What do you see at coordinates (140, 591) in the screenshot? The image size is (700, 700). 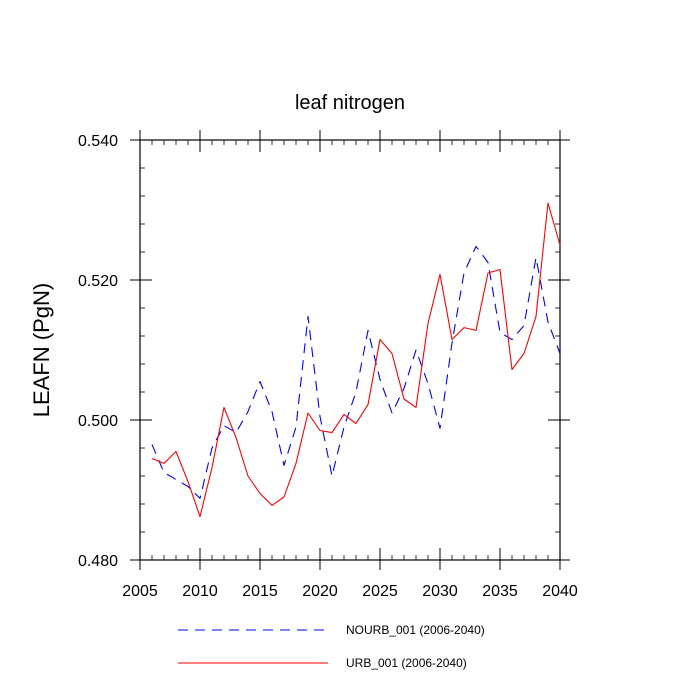 I see `x-tick-label: 2005` at bounding box center [140, 591].